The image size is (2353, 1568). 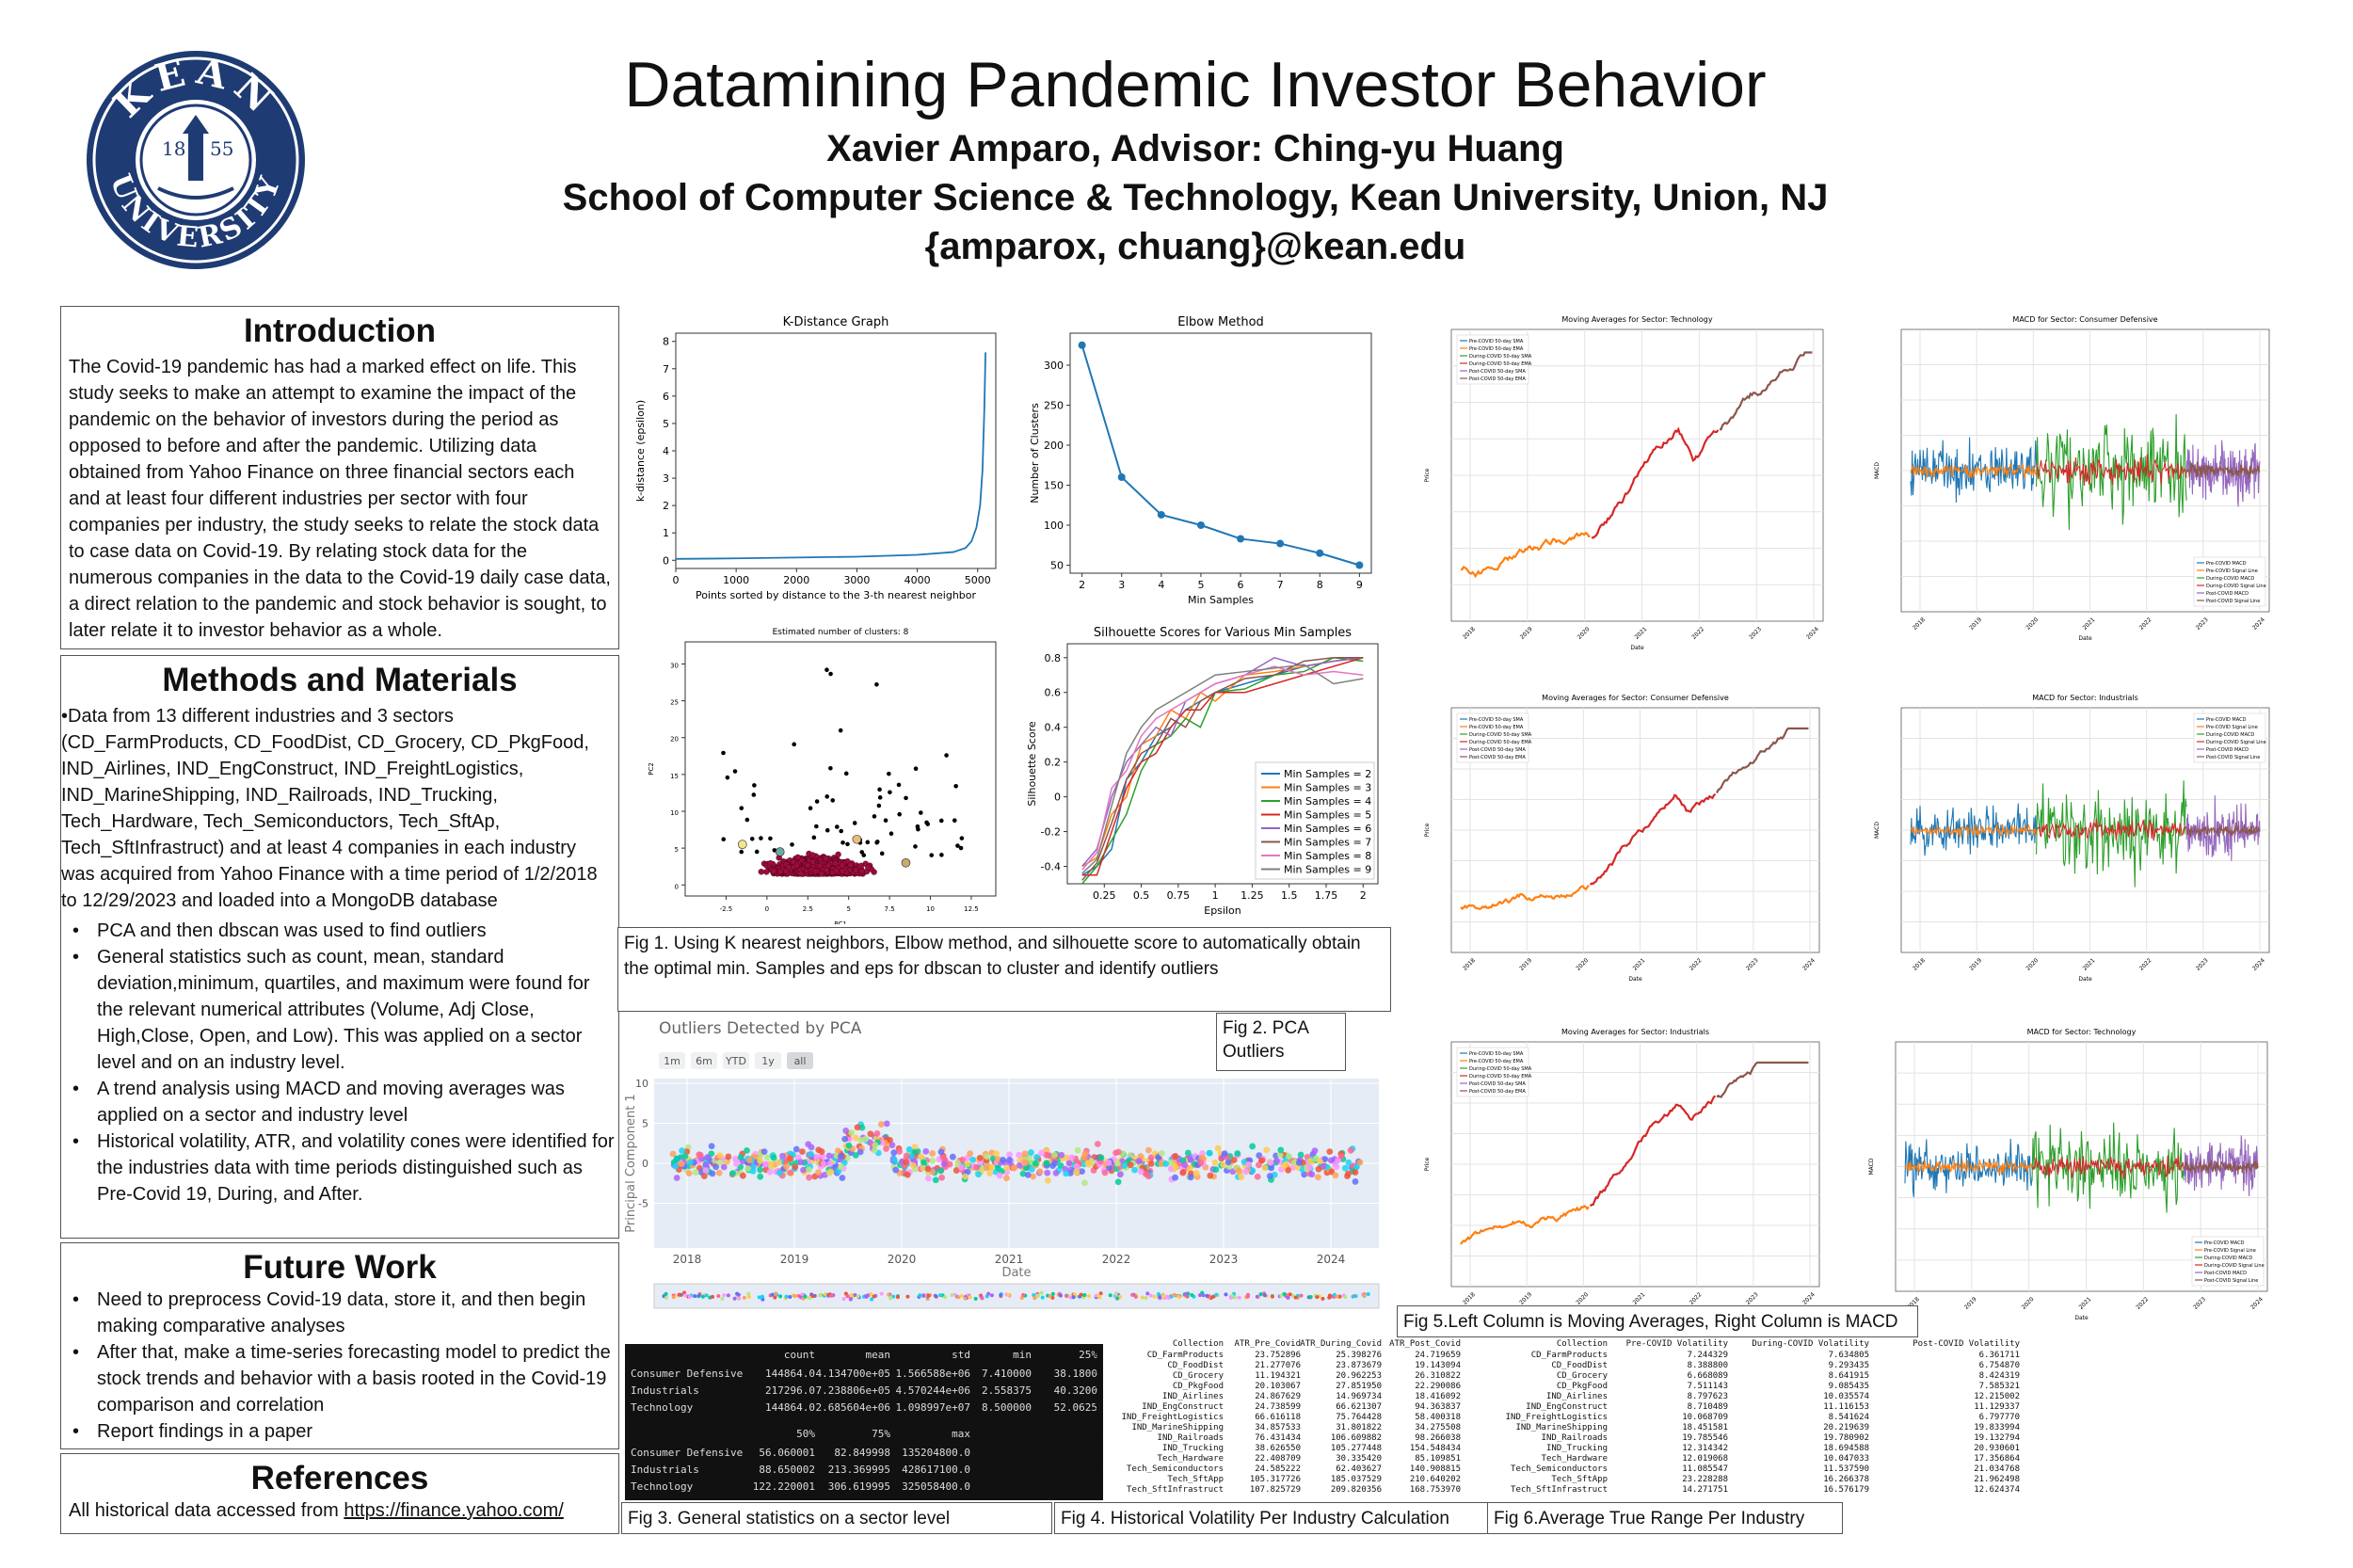 I want to click on table-cell: 6.361711, so click(x=1999, y=1355).